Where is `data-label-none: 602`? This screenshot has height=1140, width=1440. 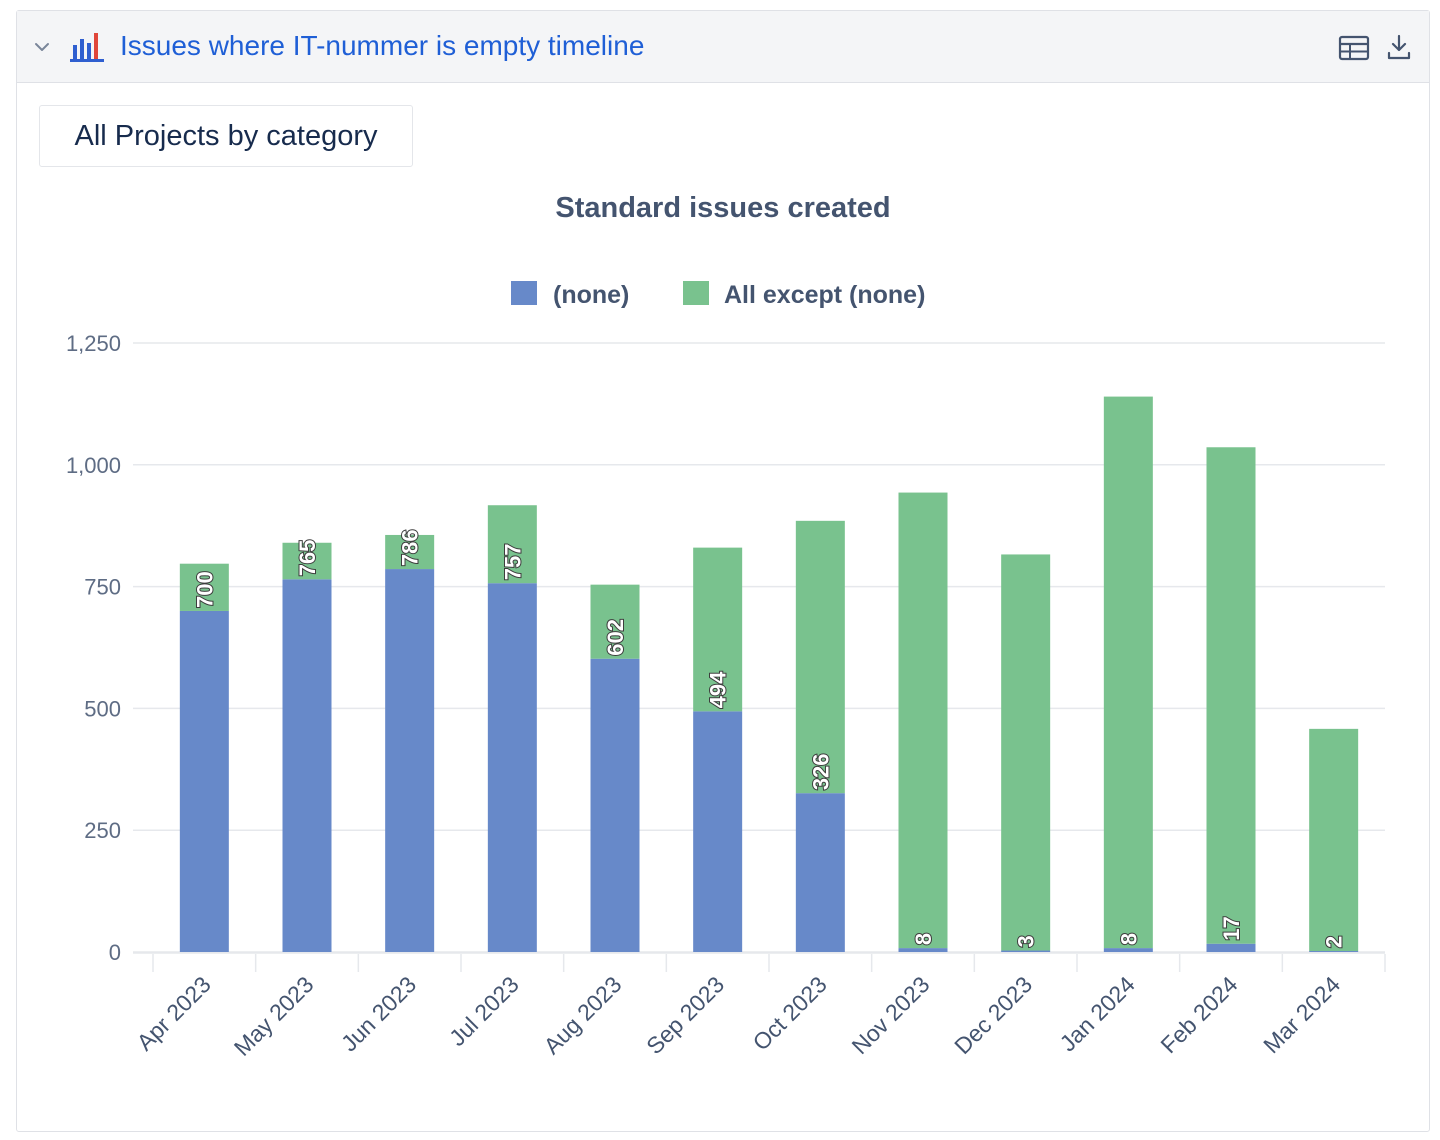
data-label-none: 602 is located at coordinates (615, 637).